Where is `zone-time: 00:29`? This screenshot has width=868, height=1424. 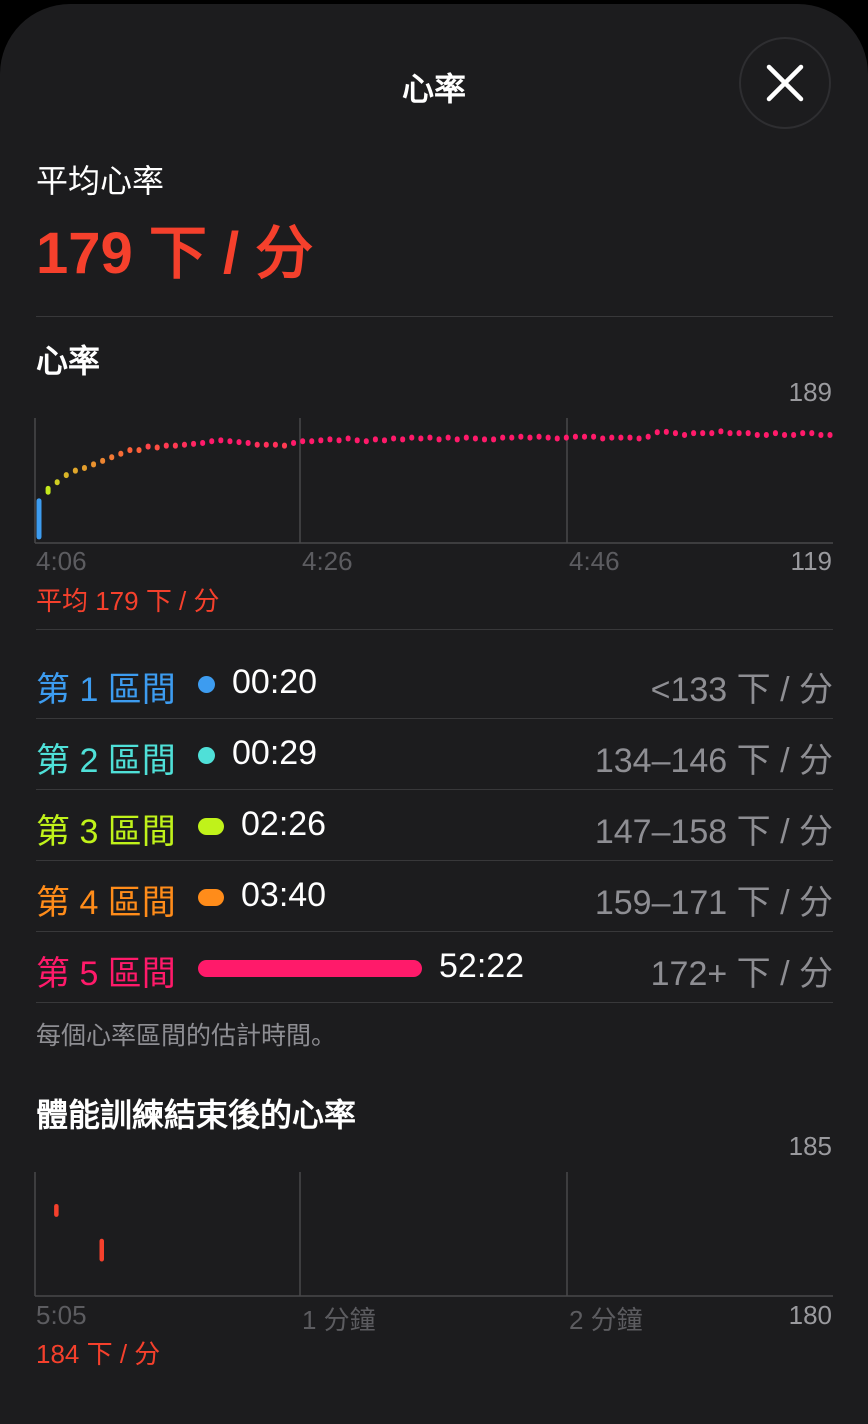 zone-time: 00:29 is located at coordinates (275, 753).